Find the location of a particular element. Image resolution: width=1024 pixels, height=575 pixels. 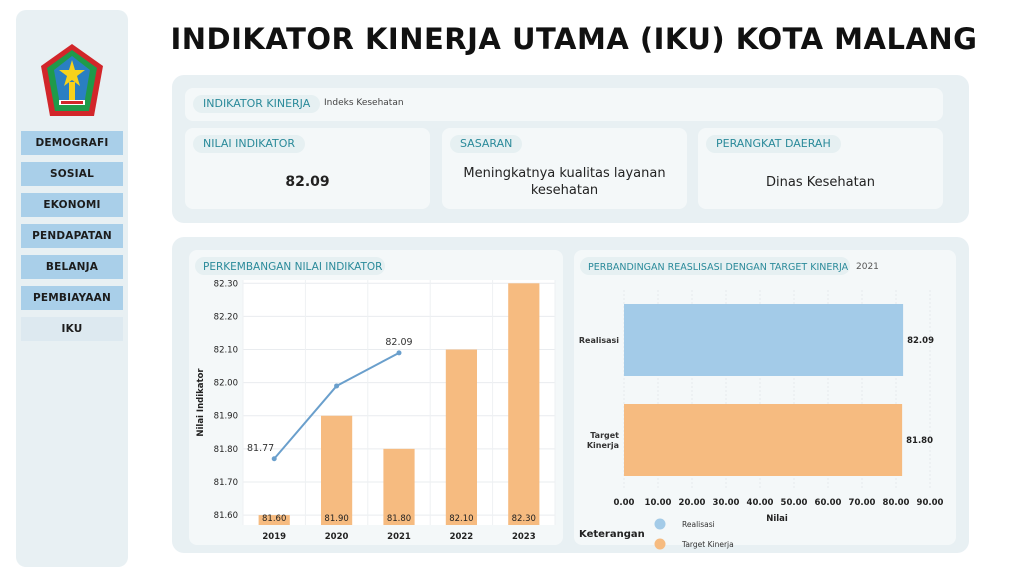

nav-item-demografi: DEMOGRAFI is located at coordinates (72, 143).